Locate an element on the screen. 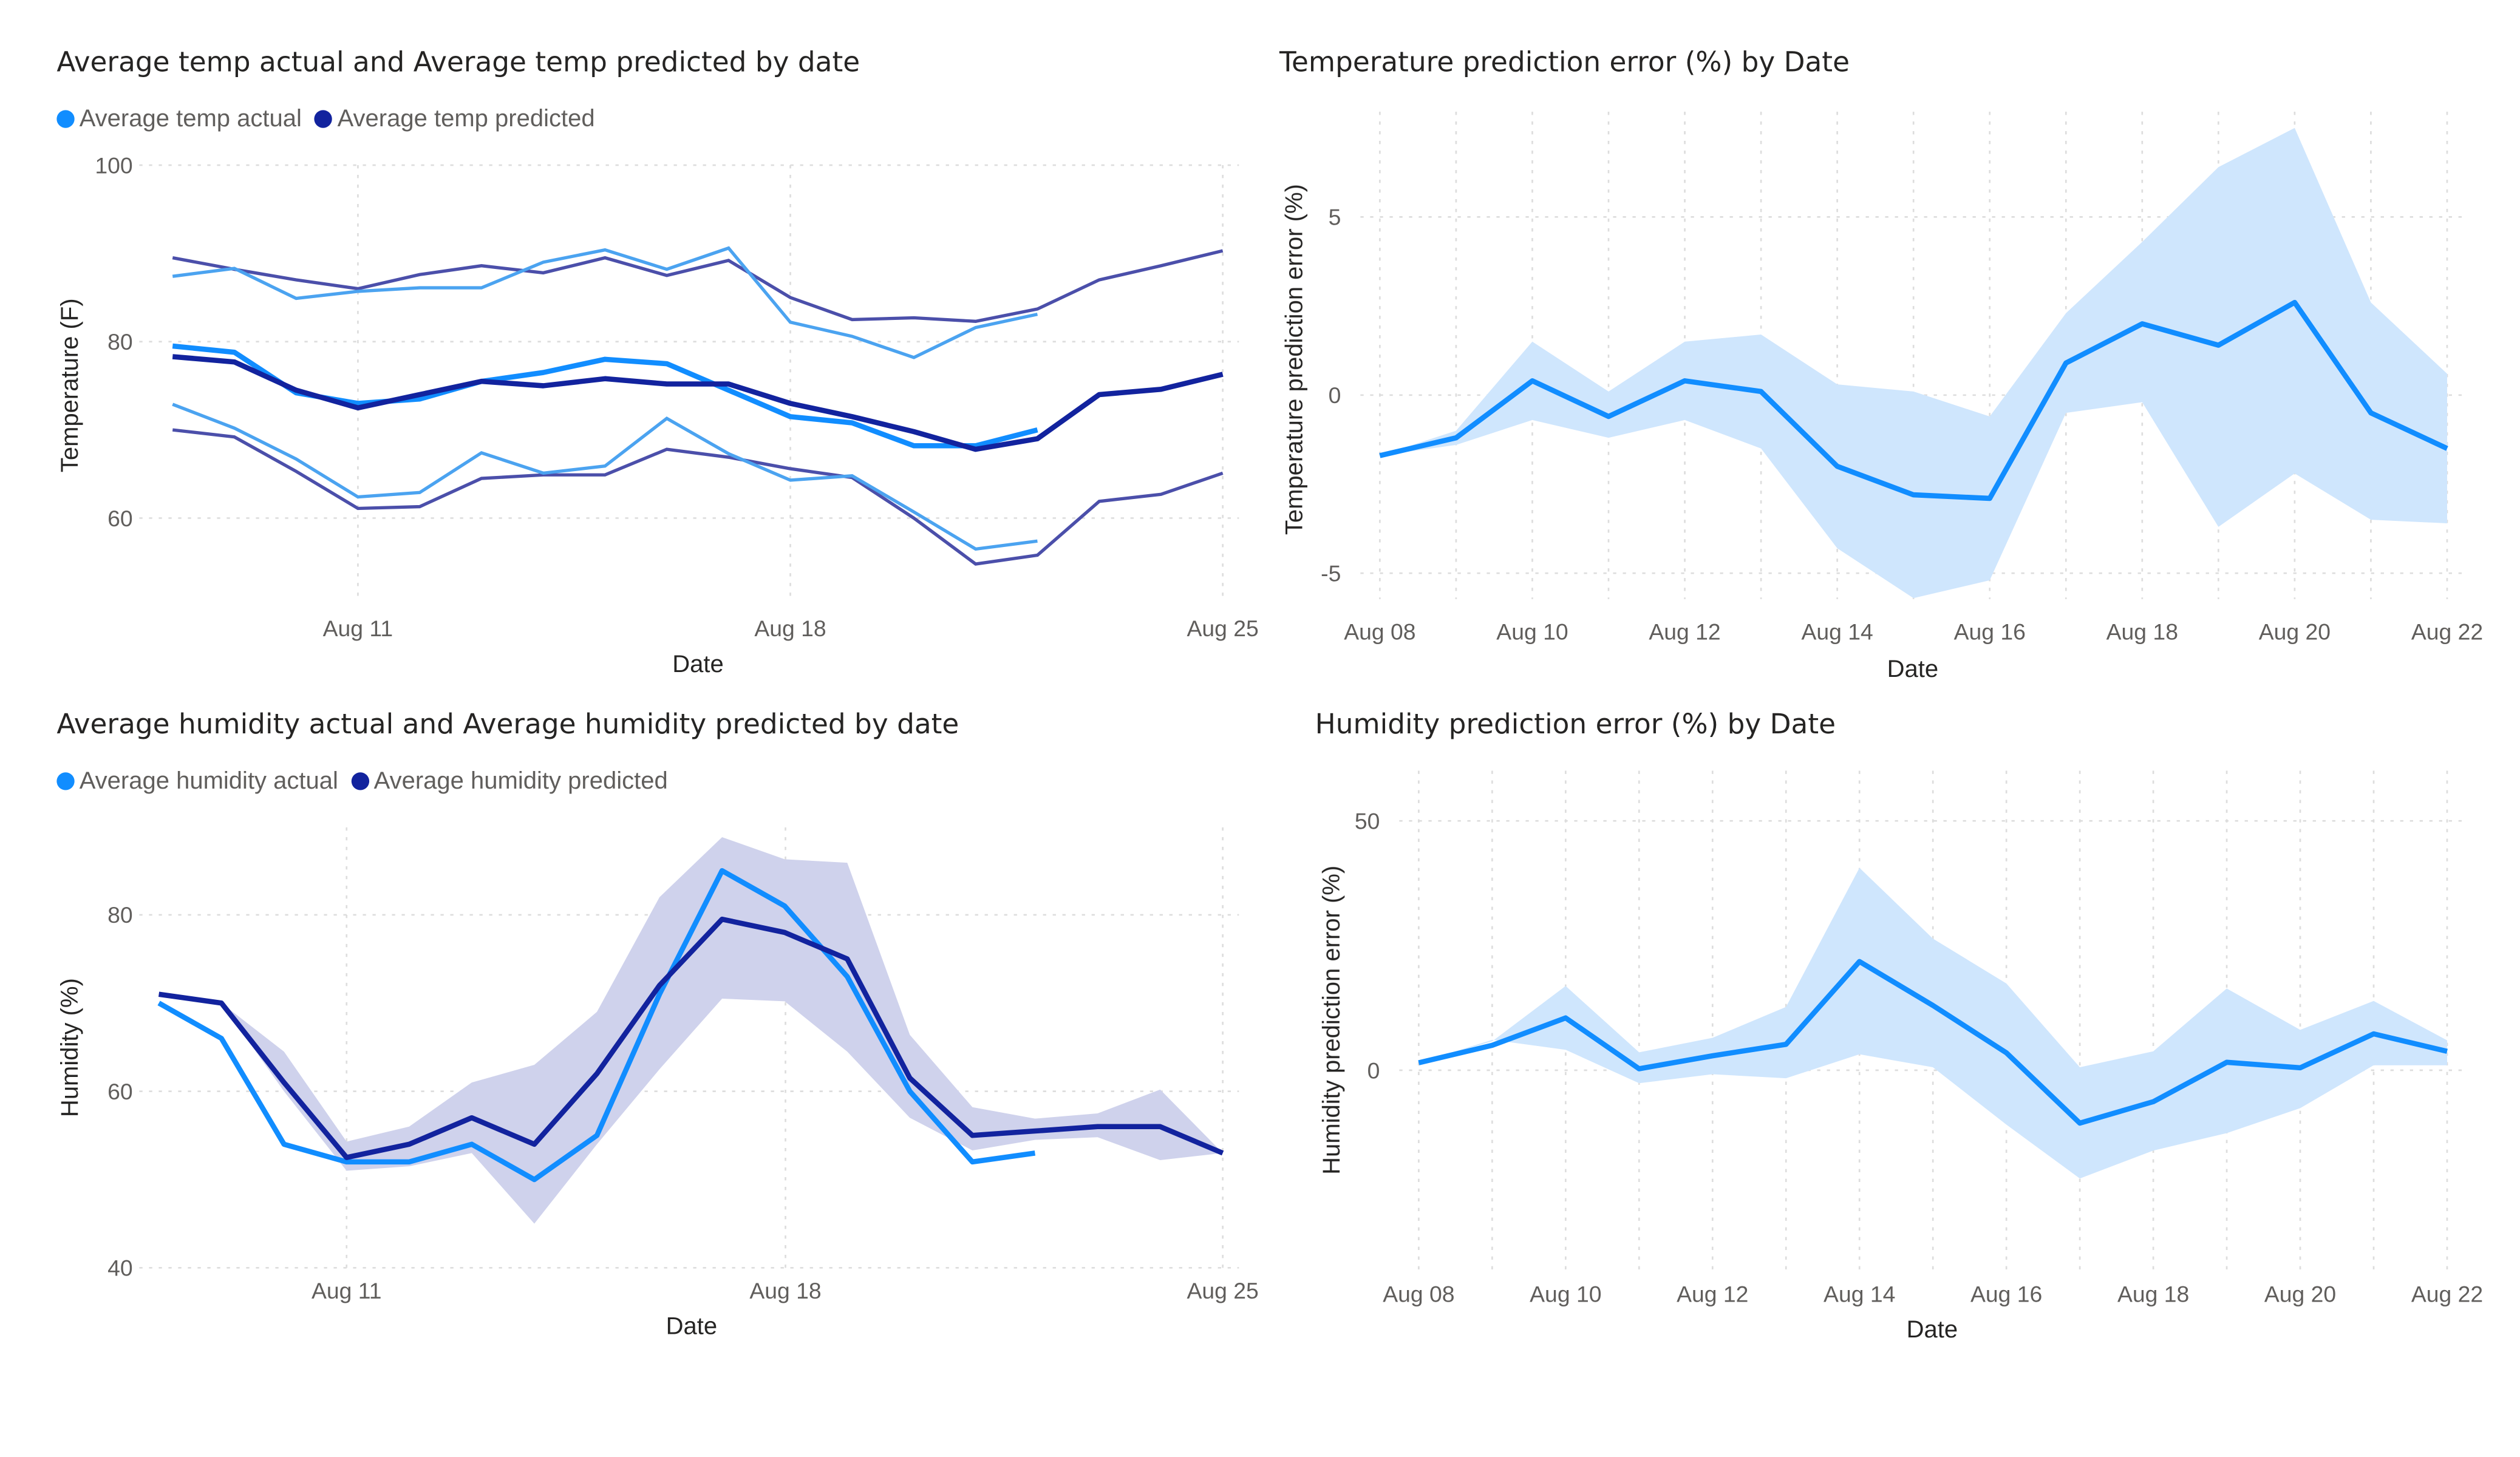  legend-item-actual: Average humidity actual is located at coordinates (197, 781).